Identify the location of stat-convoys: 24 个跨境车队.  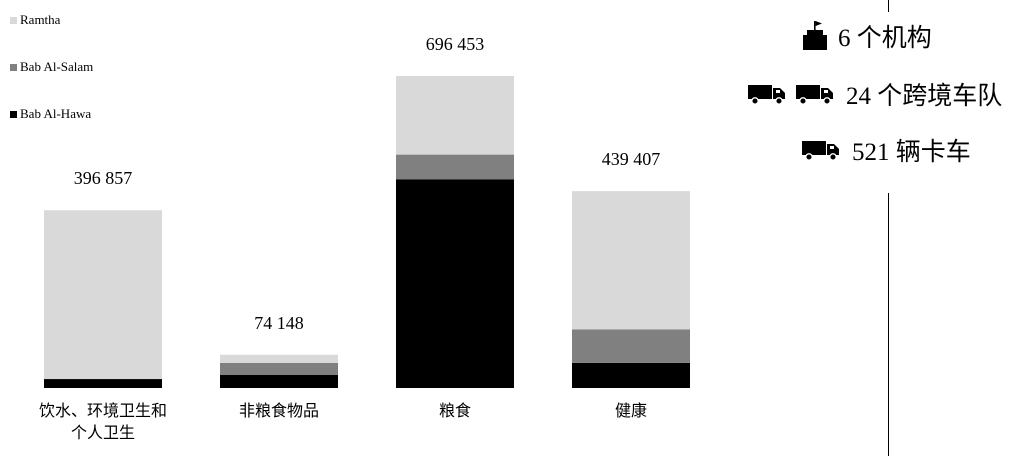
(875, 94).